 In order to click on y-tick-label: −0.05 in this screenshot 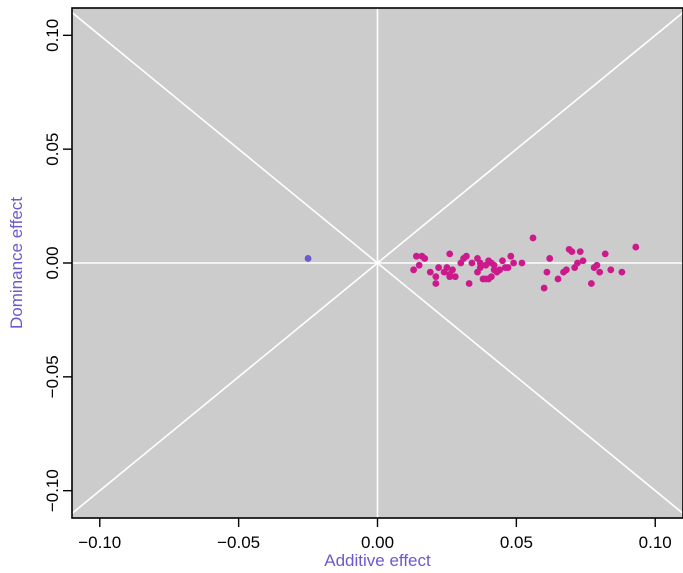, I will do `click(52, 376)`.